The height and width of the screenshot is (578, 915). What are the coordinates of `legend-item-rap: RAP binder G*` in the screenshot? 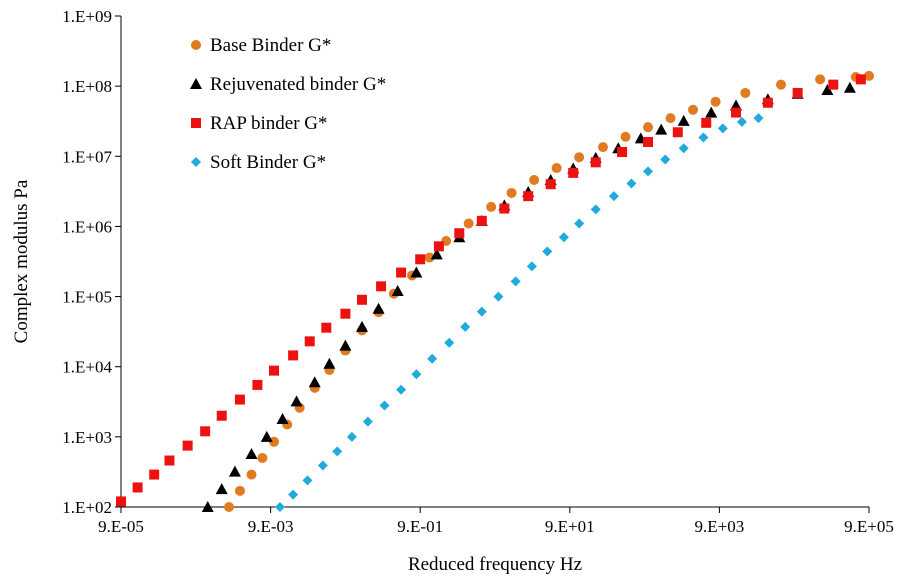 It's located at (259, 123).